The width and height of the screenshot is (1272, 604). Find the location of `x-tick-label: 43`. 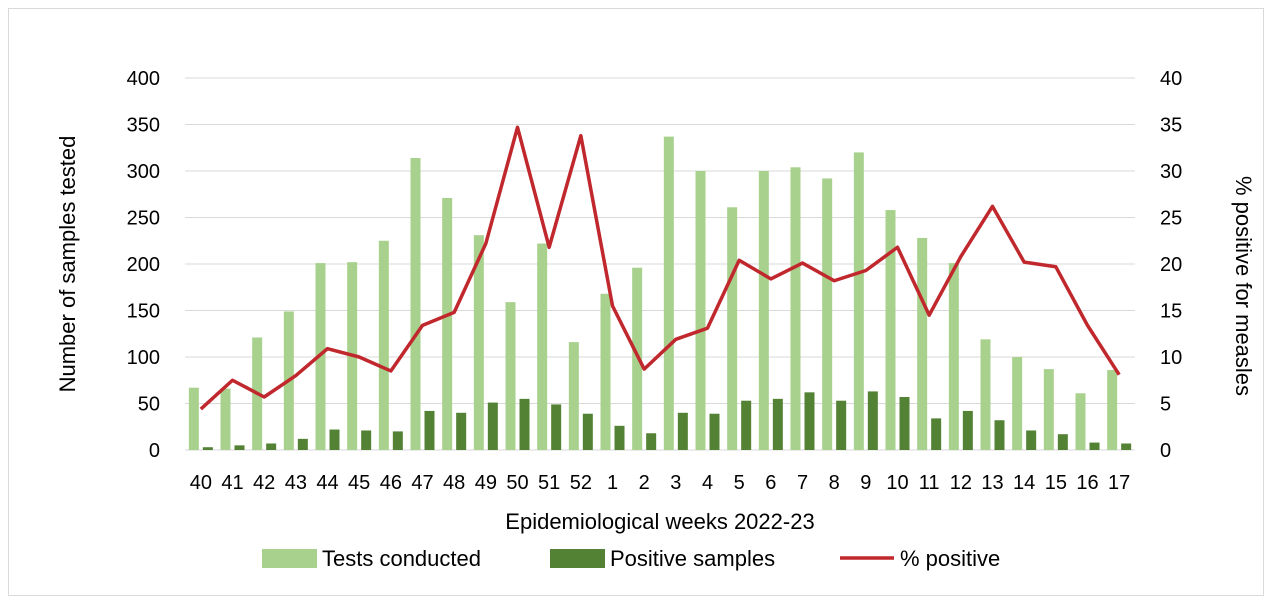

x-tick-label: 43 is located at coordinates (296, 483).